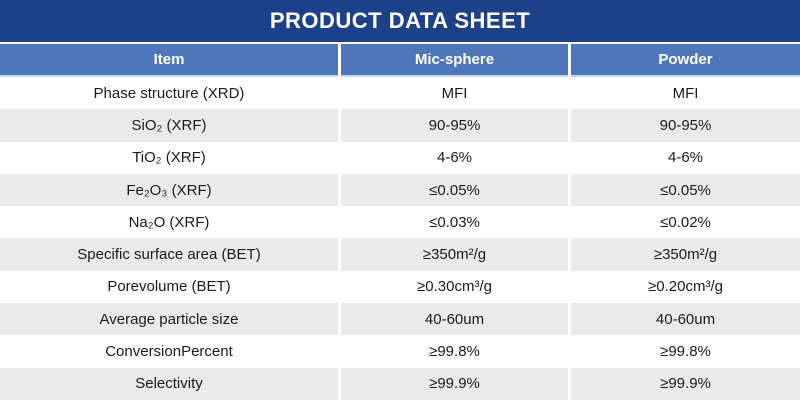  Describe the element at coordinates (169, 383) in the screenshot. I see `cell-item: Selectivity` at that location.